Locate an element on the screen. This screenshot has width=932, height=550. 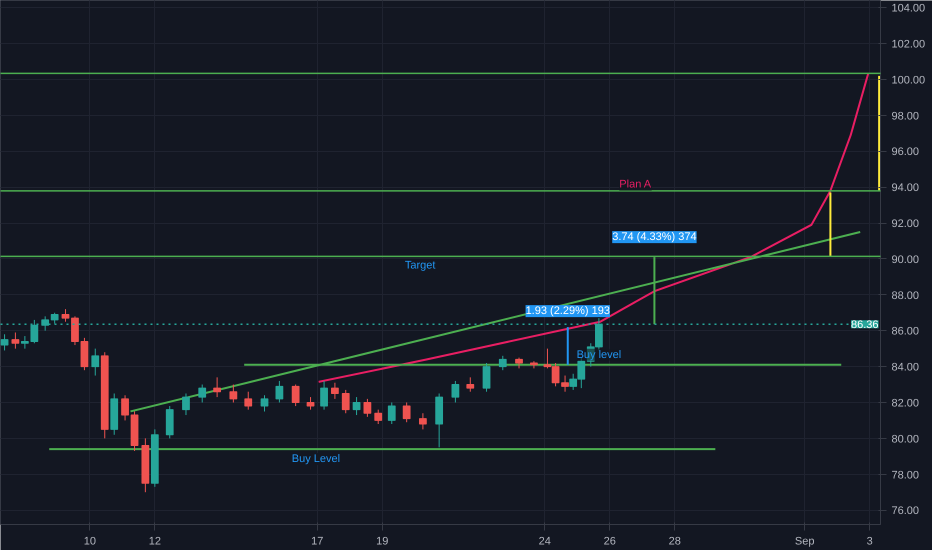
x-tick-label: 26 is located at coordinates (610, 542).